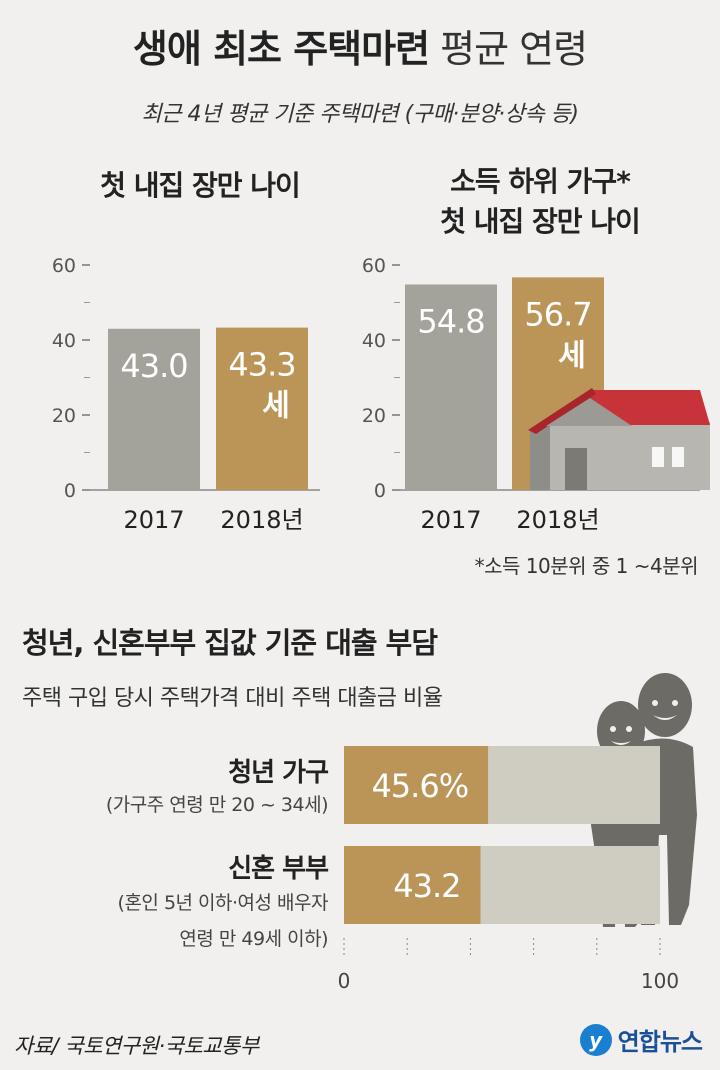 This screenshot has width=720, height=1070. What do you see at coordinates (281, 49) in the screenshot?
I see `title-bold: 생애 최초 주택마련` at bounding box center [281, 49].